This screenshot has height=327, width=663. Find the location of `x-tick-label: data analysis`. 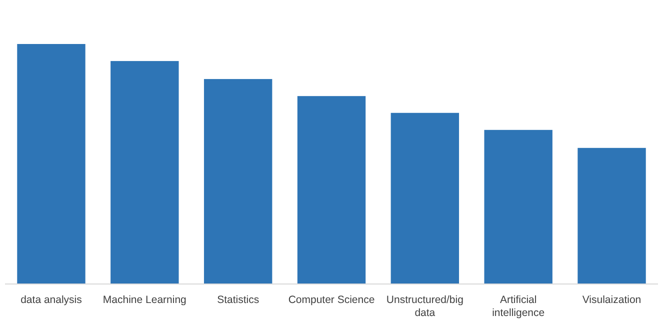

x-tick-label: data analysis is located at coordinates (51, 300).